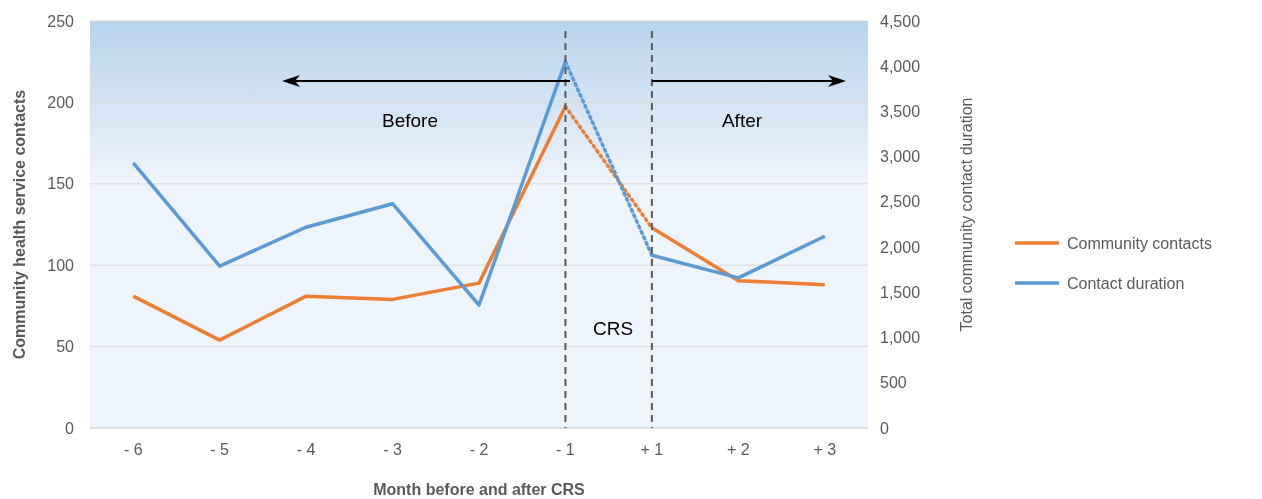  I want to click on y-tick-label: 50, so click(65, 347).